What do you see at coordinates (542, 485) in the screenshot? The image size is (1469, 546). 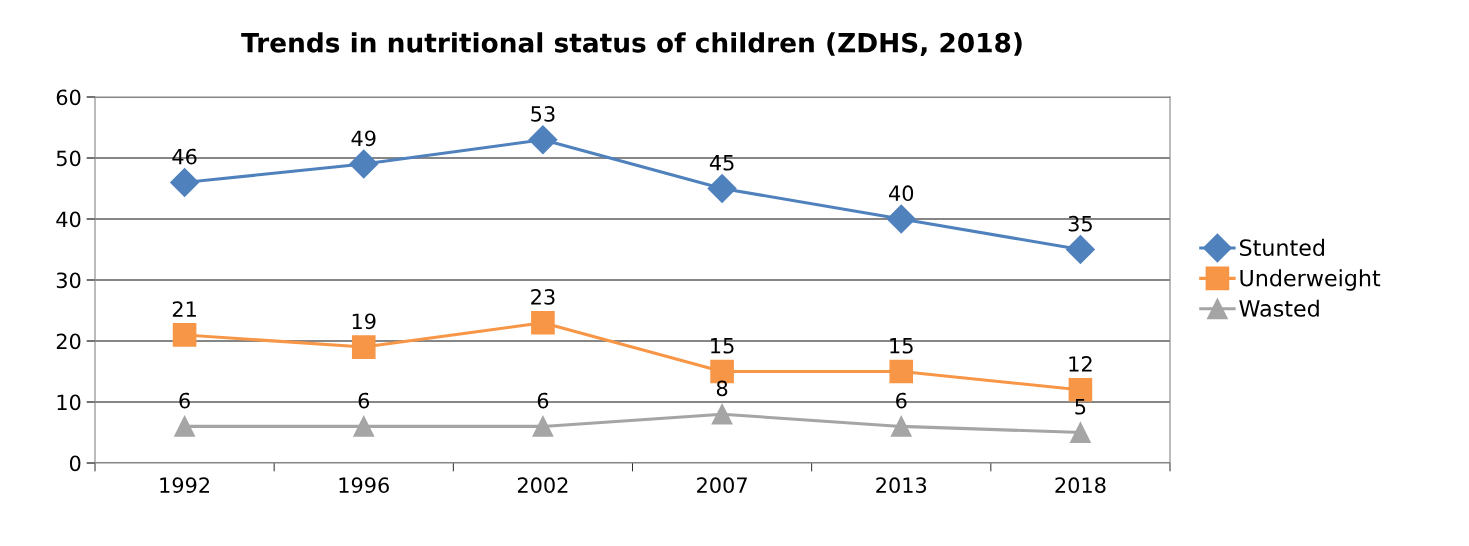 I see `x-tick-label: 2002` at bounding box center [542, 485].